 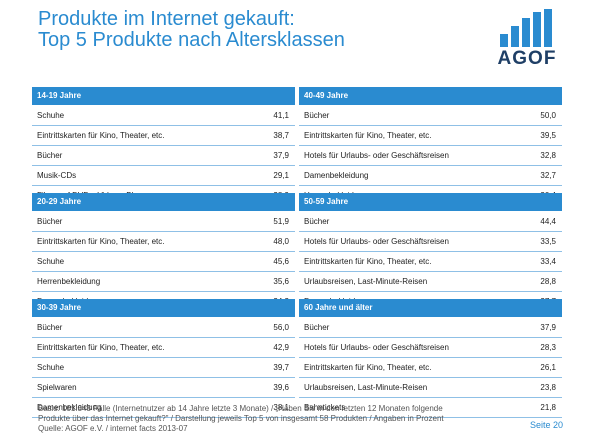 I want to click on row-value: 45,6, so click(x=281, y=261).